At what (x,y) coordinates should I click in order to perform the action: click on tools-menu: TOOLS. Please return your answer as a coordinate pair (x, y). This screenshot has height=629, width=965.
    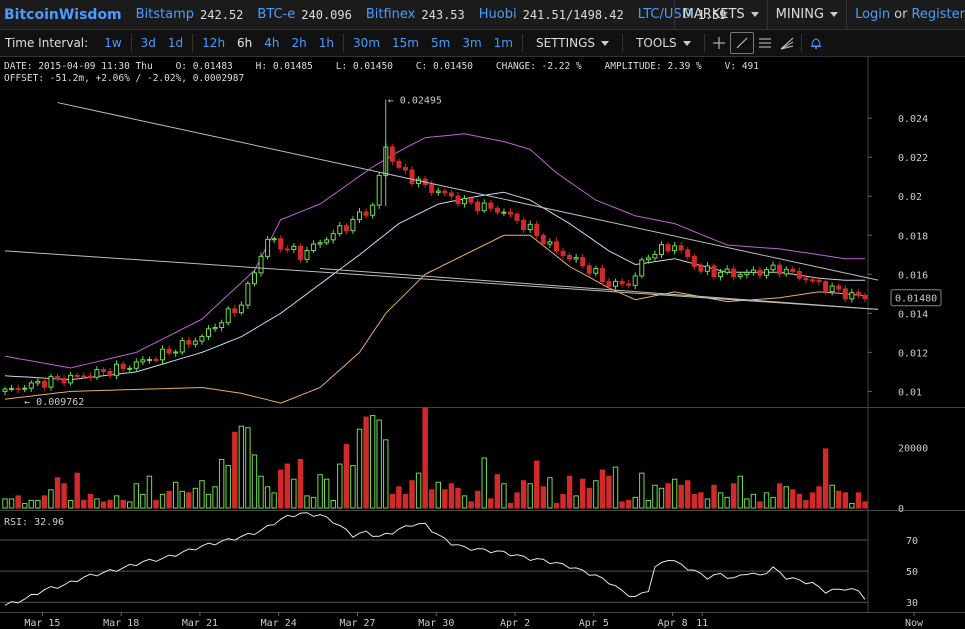
    Looking at the image, I should click on (663, 43).